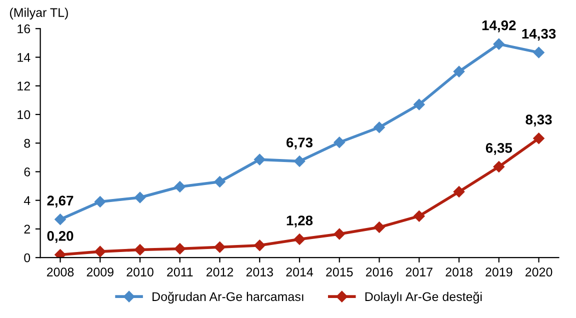 The width and height of the screenshot is (576, 318). I want to click on y-tick-label: 8, so click(27, 143).